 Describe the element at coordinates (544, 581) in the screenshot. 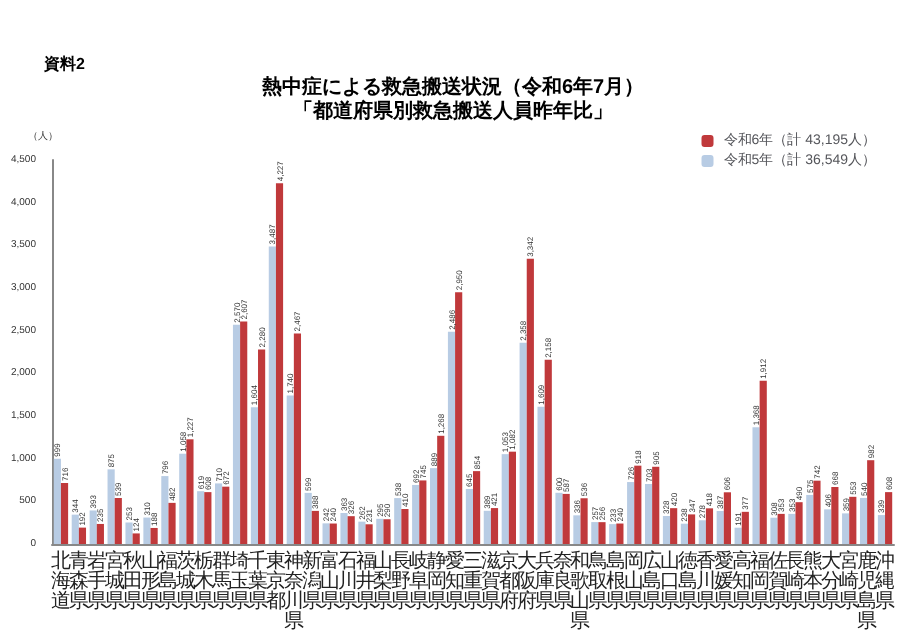

I see `x-tick-label: 兵庫県` at that location.